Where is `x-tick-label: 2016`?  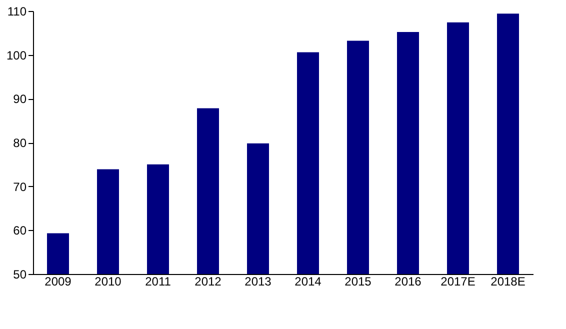 x-tick-label: 2016 is located at coordinates (408, 281).